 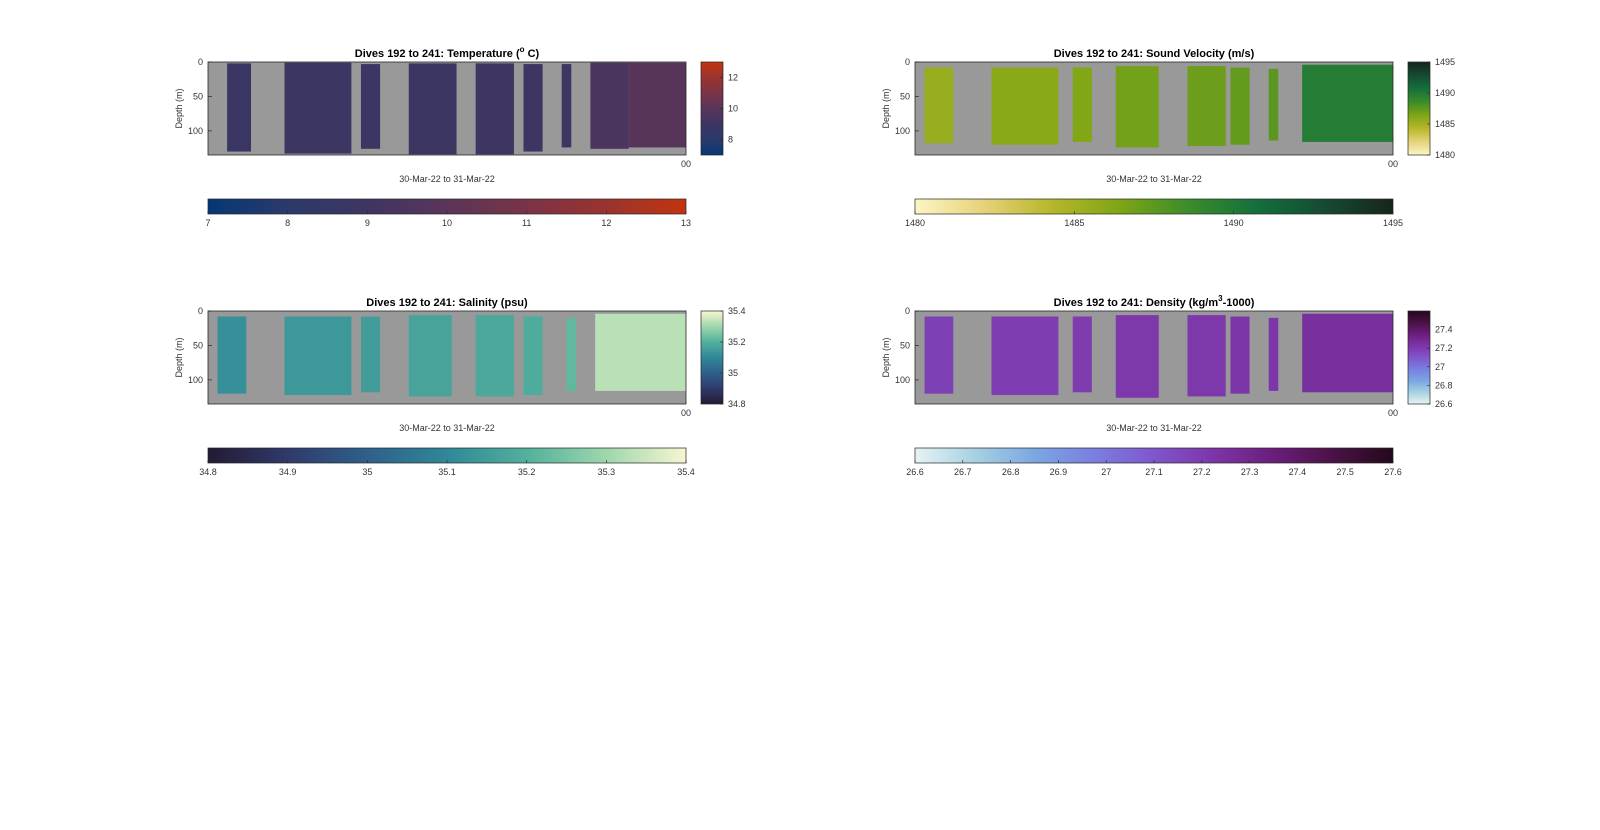 What do you see at coordinates (1154, 54) in the screenshot?
I see `chart-title: Dives 192 to 241: Sound Velocity (m/s)` at bounding box center [1154, 54].